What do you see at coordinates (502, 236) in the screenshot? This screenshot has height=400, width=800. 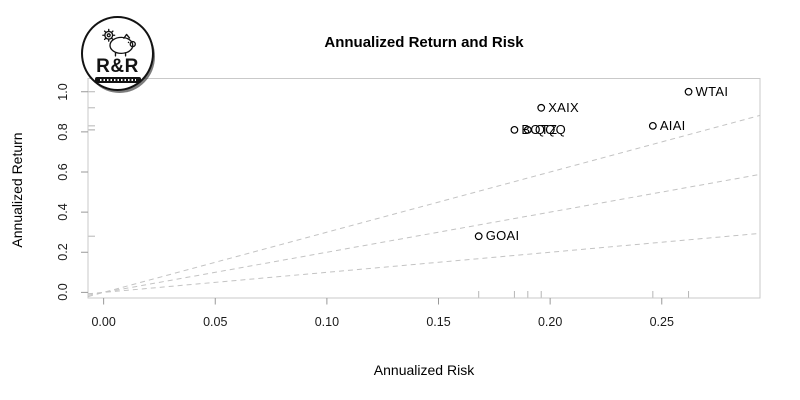 I see `point-label-goai: GOAI` at bounding box center [502, 236].